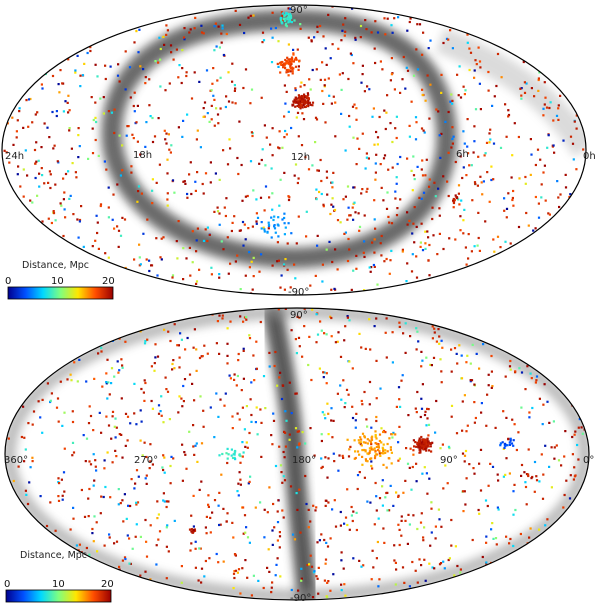 This screenshot has width=600, height=607. Describe the element at coordinates (588, 460) in the screenshot. I see `label-right-edge: 0°` at that location.